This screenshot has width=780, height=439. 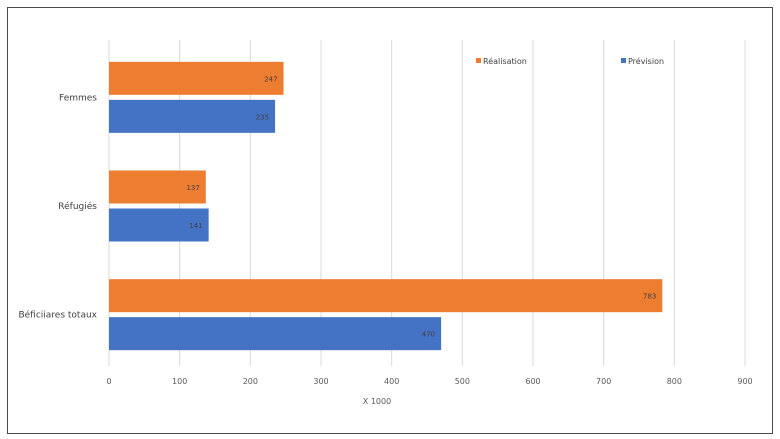 I want to click on data-label: 137, so click(x=192, y=188).